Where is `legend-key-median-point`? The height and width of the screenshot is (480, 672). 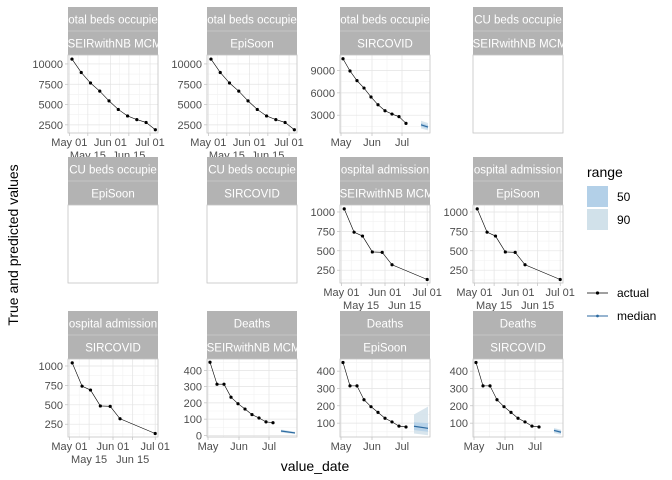 legend-key-median-point is located at coordinates (597, 316).